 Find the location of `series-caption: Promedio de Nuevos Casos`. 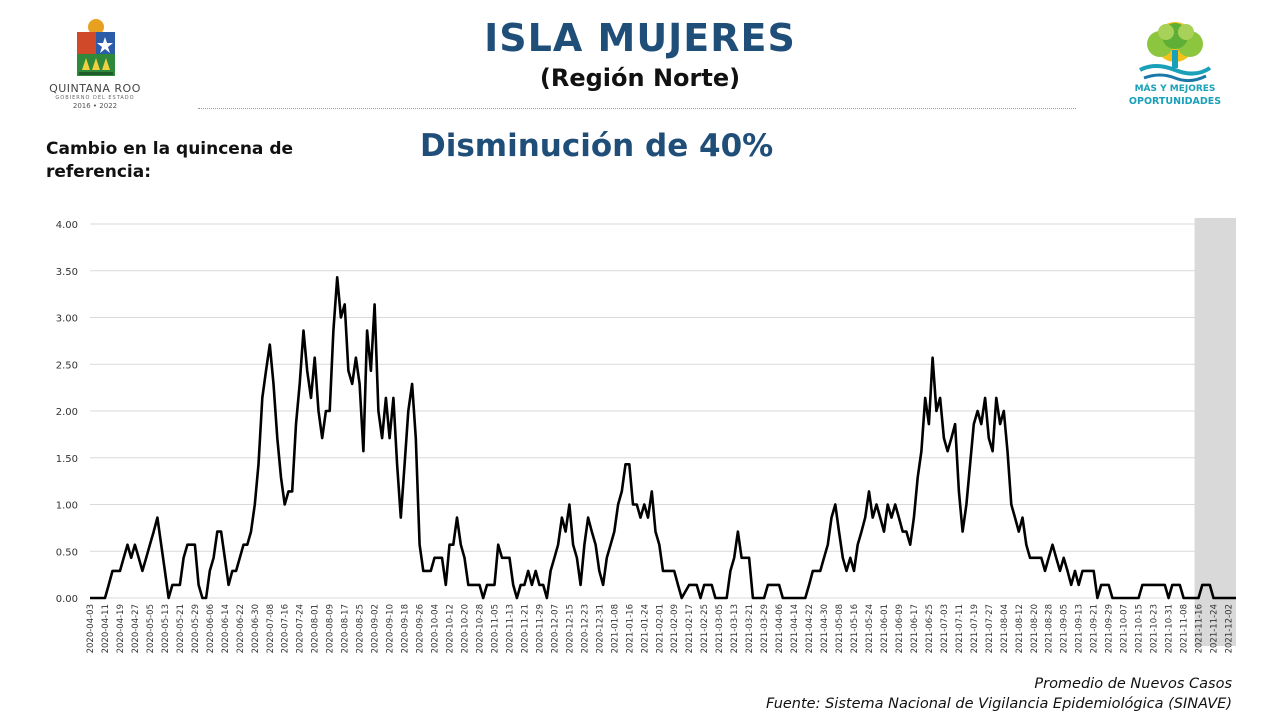

series-caption: Promedio de Nuevos Casos is located at coordinates (1133, 684).